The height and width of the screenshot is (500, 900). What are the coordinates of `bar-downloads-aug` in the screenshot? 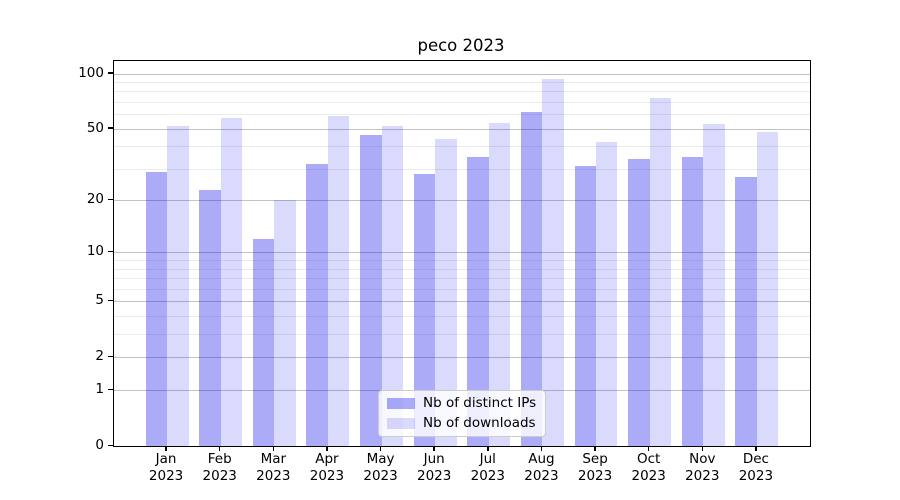 It's located at (553, 262).